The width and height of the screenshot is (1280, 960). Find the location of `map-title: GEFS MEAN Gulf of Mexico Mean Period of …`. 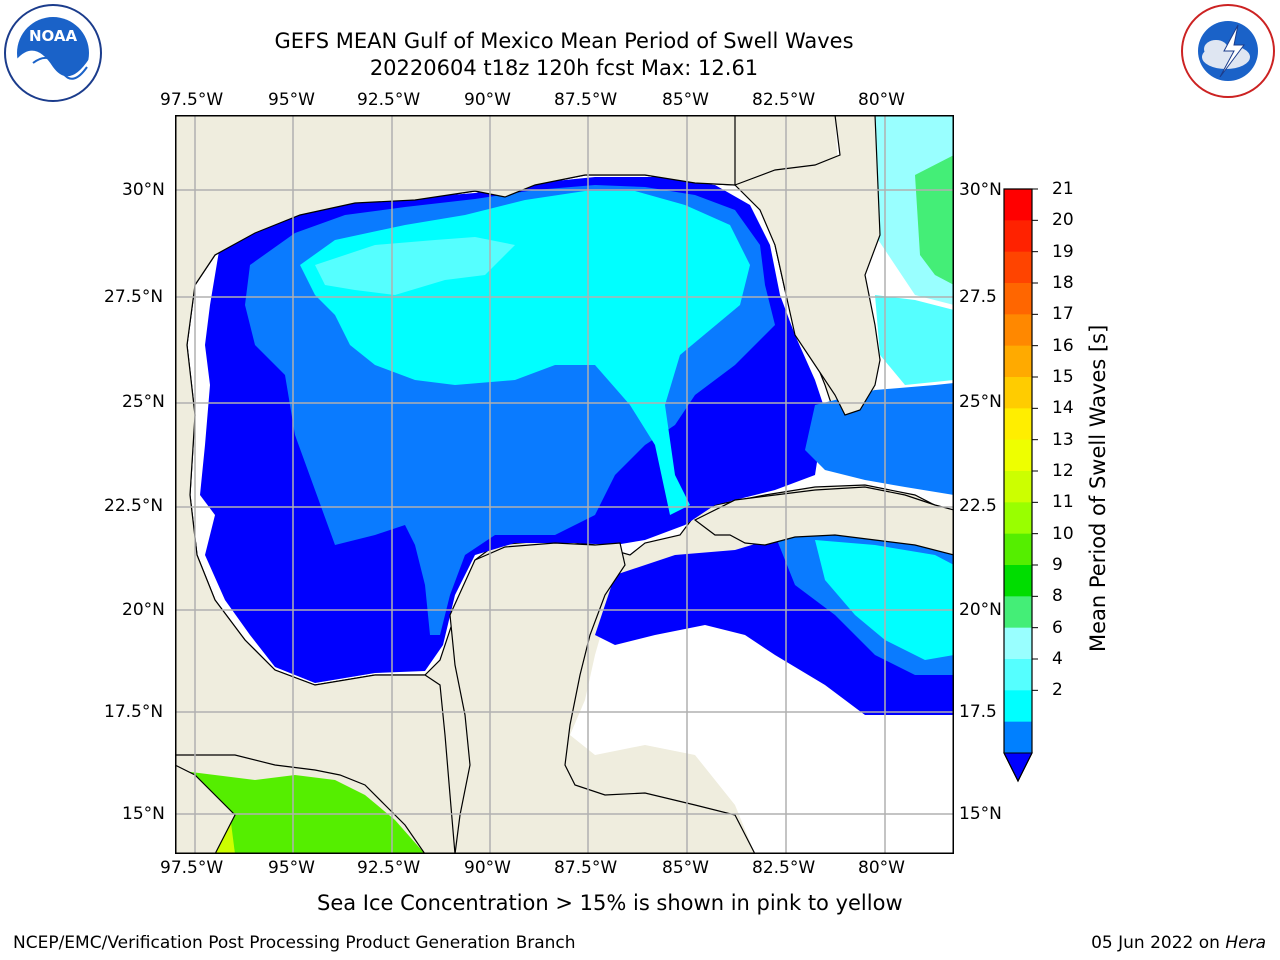

map-title: GEFS MEAN Gulf of Mexico Mean Period of … is located at coordinates (564, 41).